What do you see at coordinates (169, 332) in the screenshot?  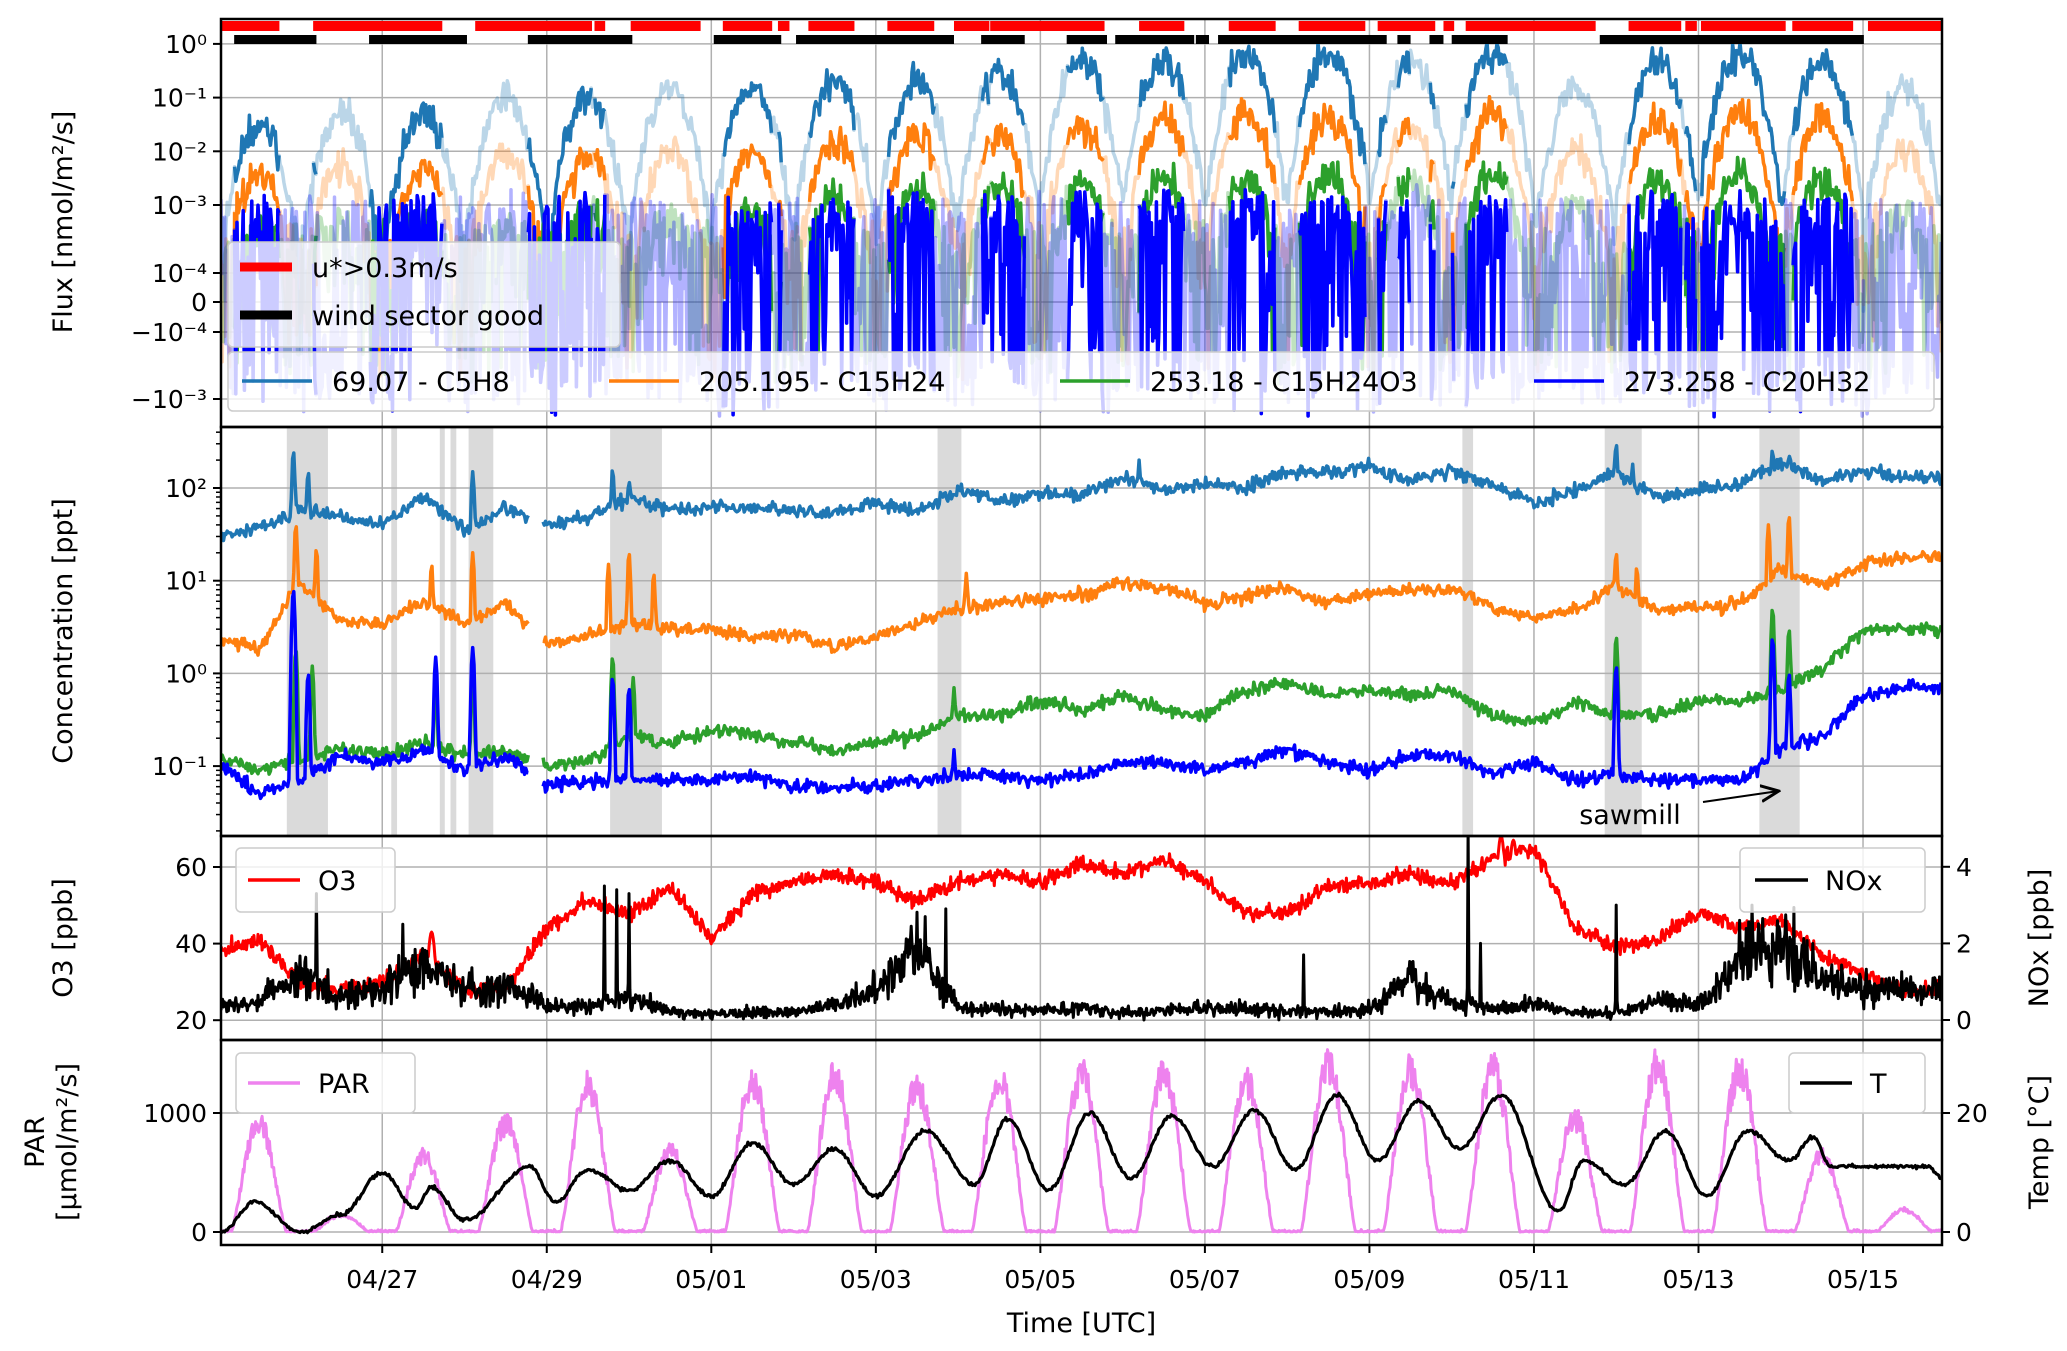 I see `y-tick-label: −10⁻⁴` at bounding box center [169, 332].